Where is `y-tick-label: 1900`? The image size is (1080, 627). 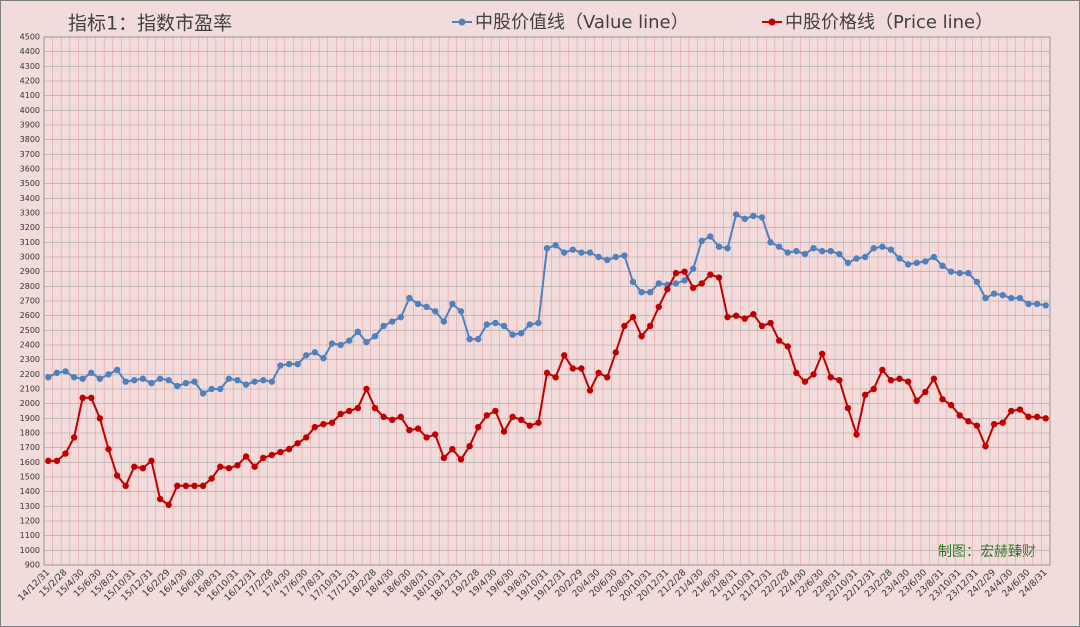
y-tick-label: 1900 is located at coordinates (30, 418).